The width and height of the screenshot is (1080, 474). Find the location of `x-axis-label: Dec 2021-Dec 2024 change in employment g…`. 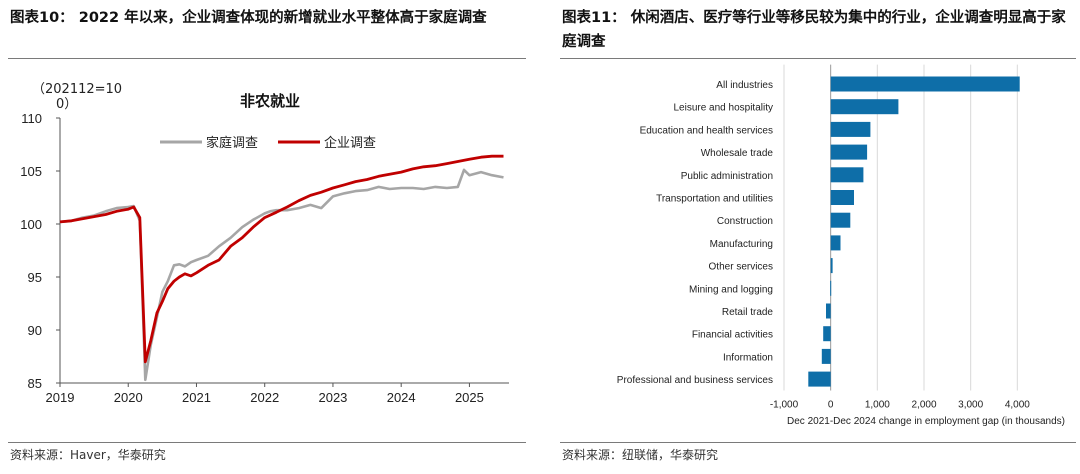

x-axis-label: Dec 2021-Dec 2024 change in employment g… is located at coordinates (926, 421).